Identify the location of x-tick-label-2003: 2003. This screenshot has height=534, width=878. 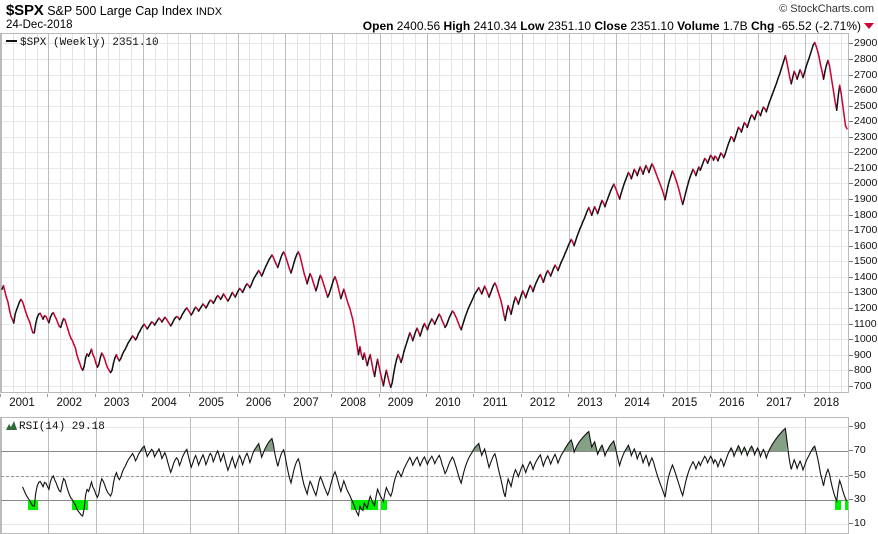
(116, 403).